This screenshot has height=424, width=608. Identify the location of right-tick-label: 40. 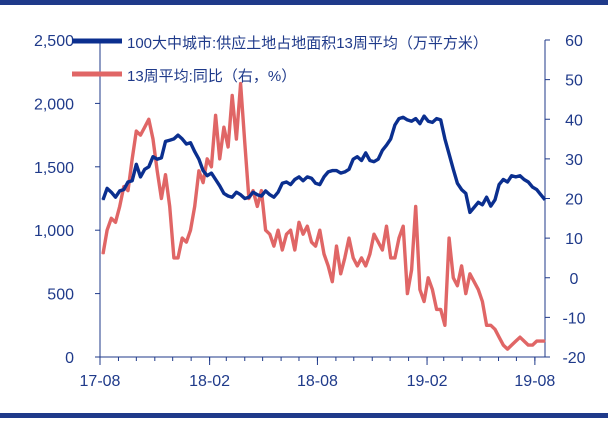
(574, 120).